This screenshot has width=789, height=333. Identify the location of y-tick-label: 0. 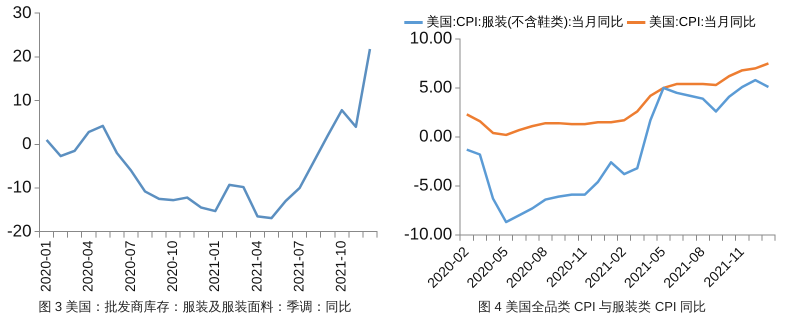
(27, 143).